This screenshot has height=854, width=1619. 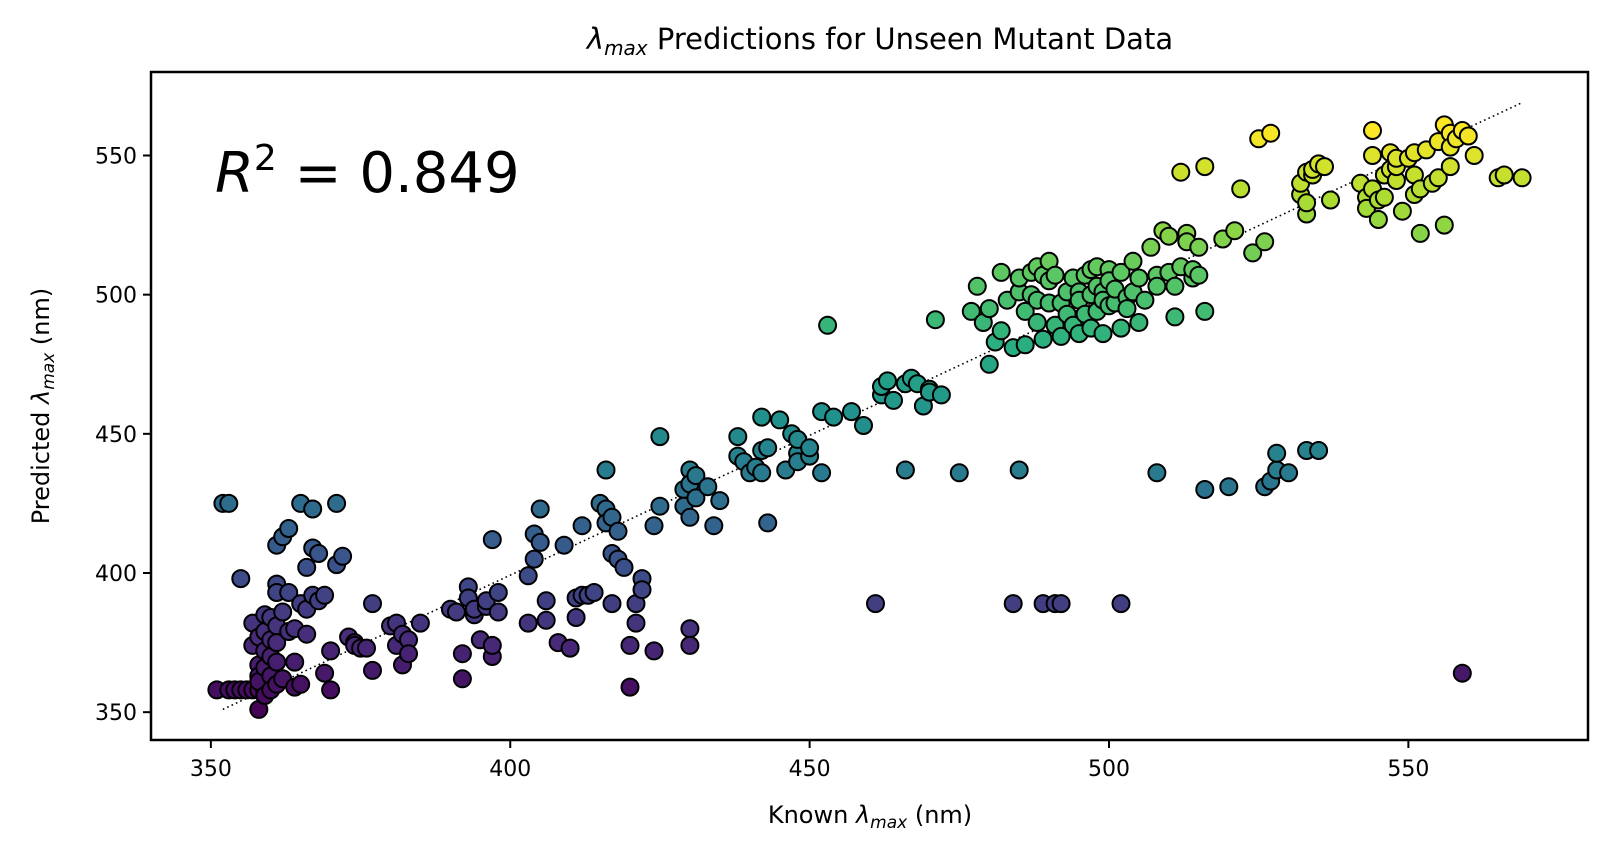 What do you see at coordinates (211, 769) in the screenshot?
I see `x-tick-label: 350` at bounding box center [211, 769].